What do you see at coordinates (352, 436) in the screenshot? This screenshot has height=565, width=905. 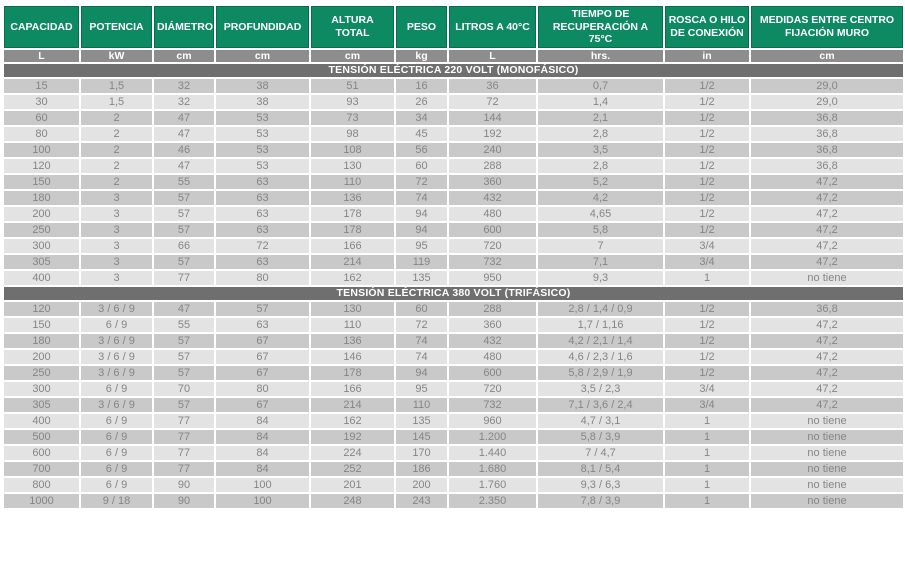 I see `table-cell: 192` at bounding box center [352, 436].